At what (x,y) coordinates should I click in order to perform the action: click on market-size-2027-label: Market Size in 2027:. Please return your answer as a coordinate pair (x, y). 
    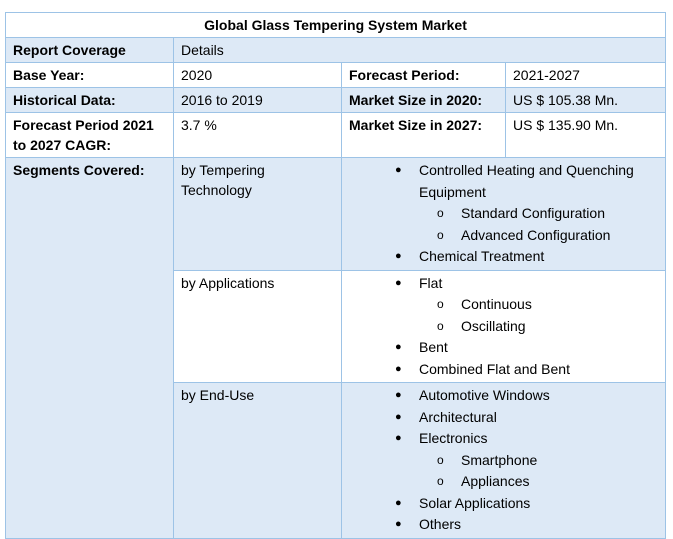
    Looking at the image, I should click on (423, 135).